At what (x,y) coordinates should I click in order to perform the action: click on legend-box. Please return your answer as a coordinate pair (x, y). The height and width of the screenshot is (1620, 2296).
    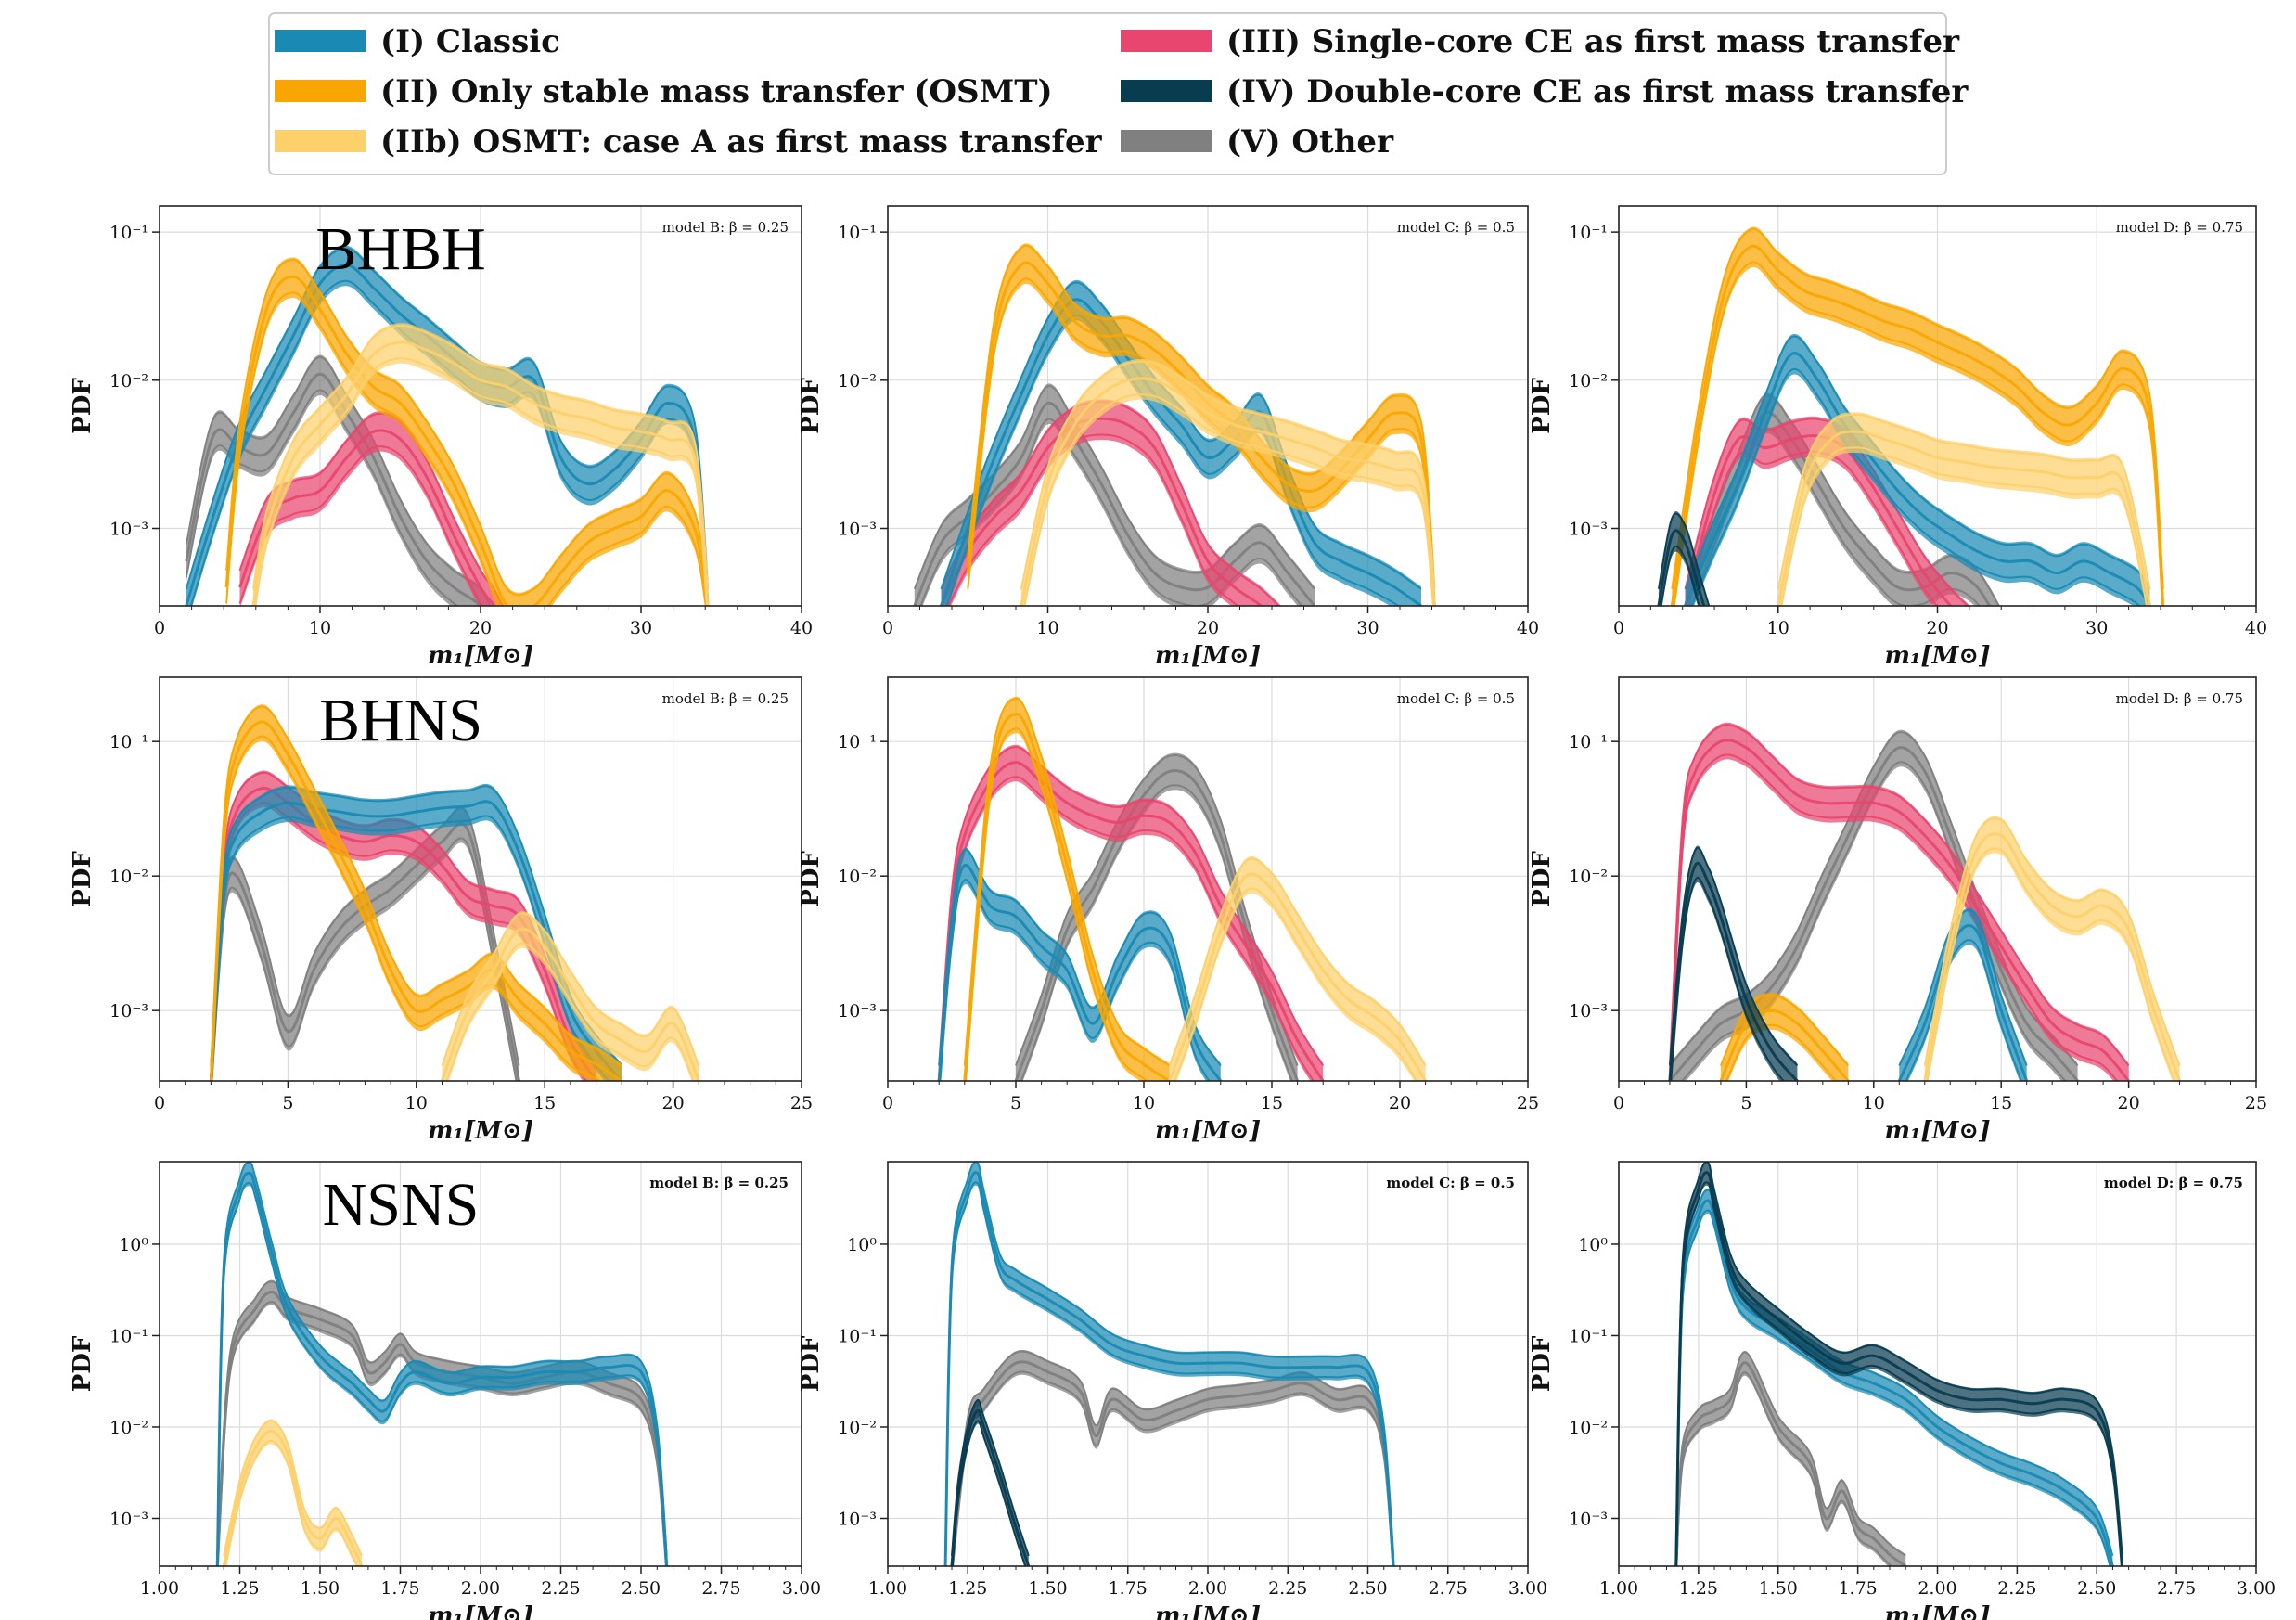
    Looking at the image, I should click on (1107, 93).